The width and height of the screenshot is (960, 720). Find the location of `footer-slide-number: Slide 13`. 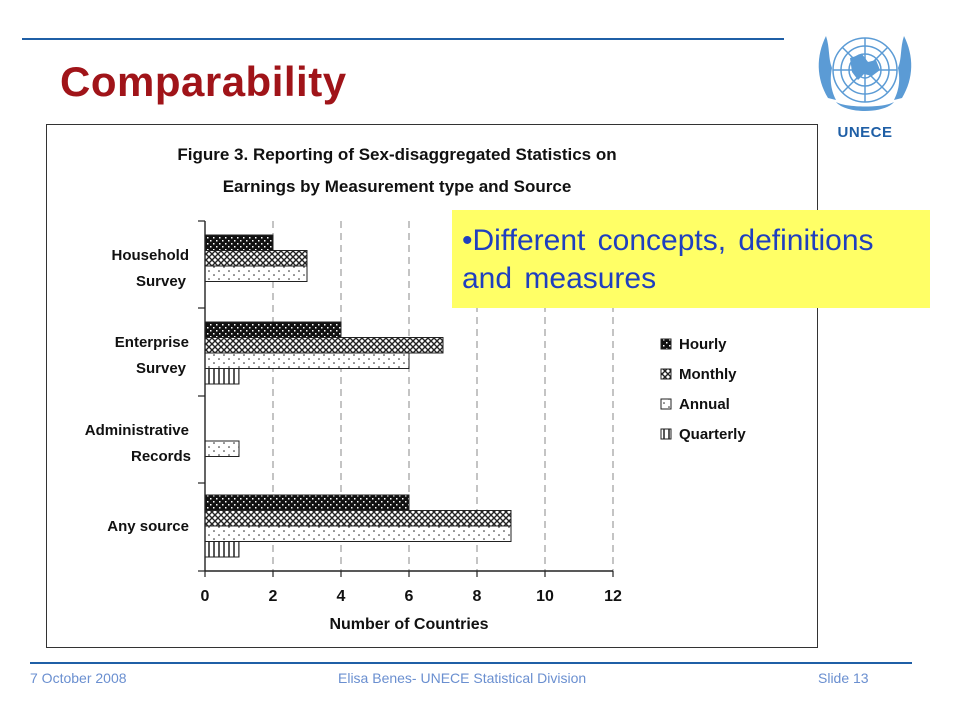

footer-slide-number: Slide 13 is located at coordinates (843, 678).